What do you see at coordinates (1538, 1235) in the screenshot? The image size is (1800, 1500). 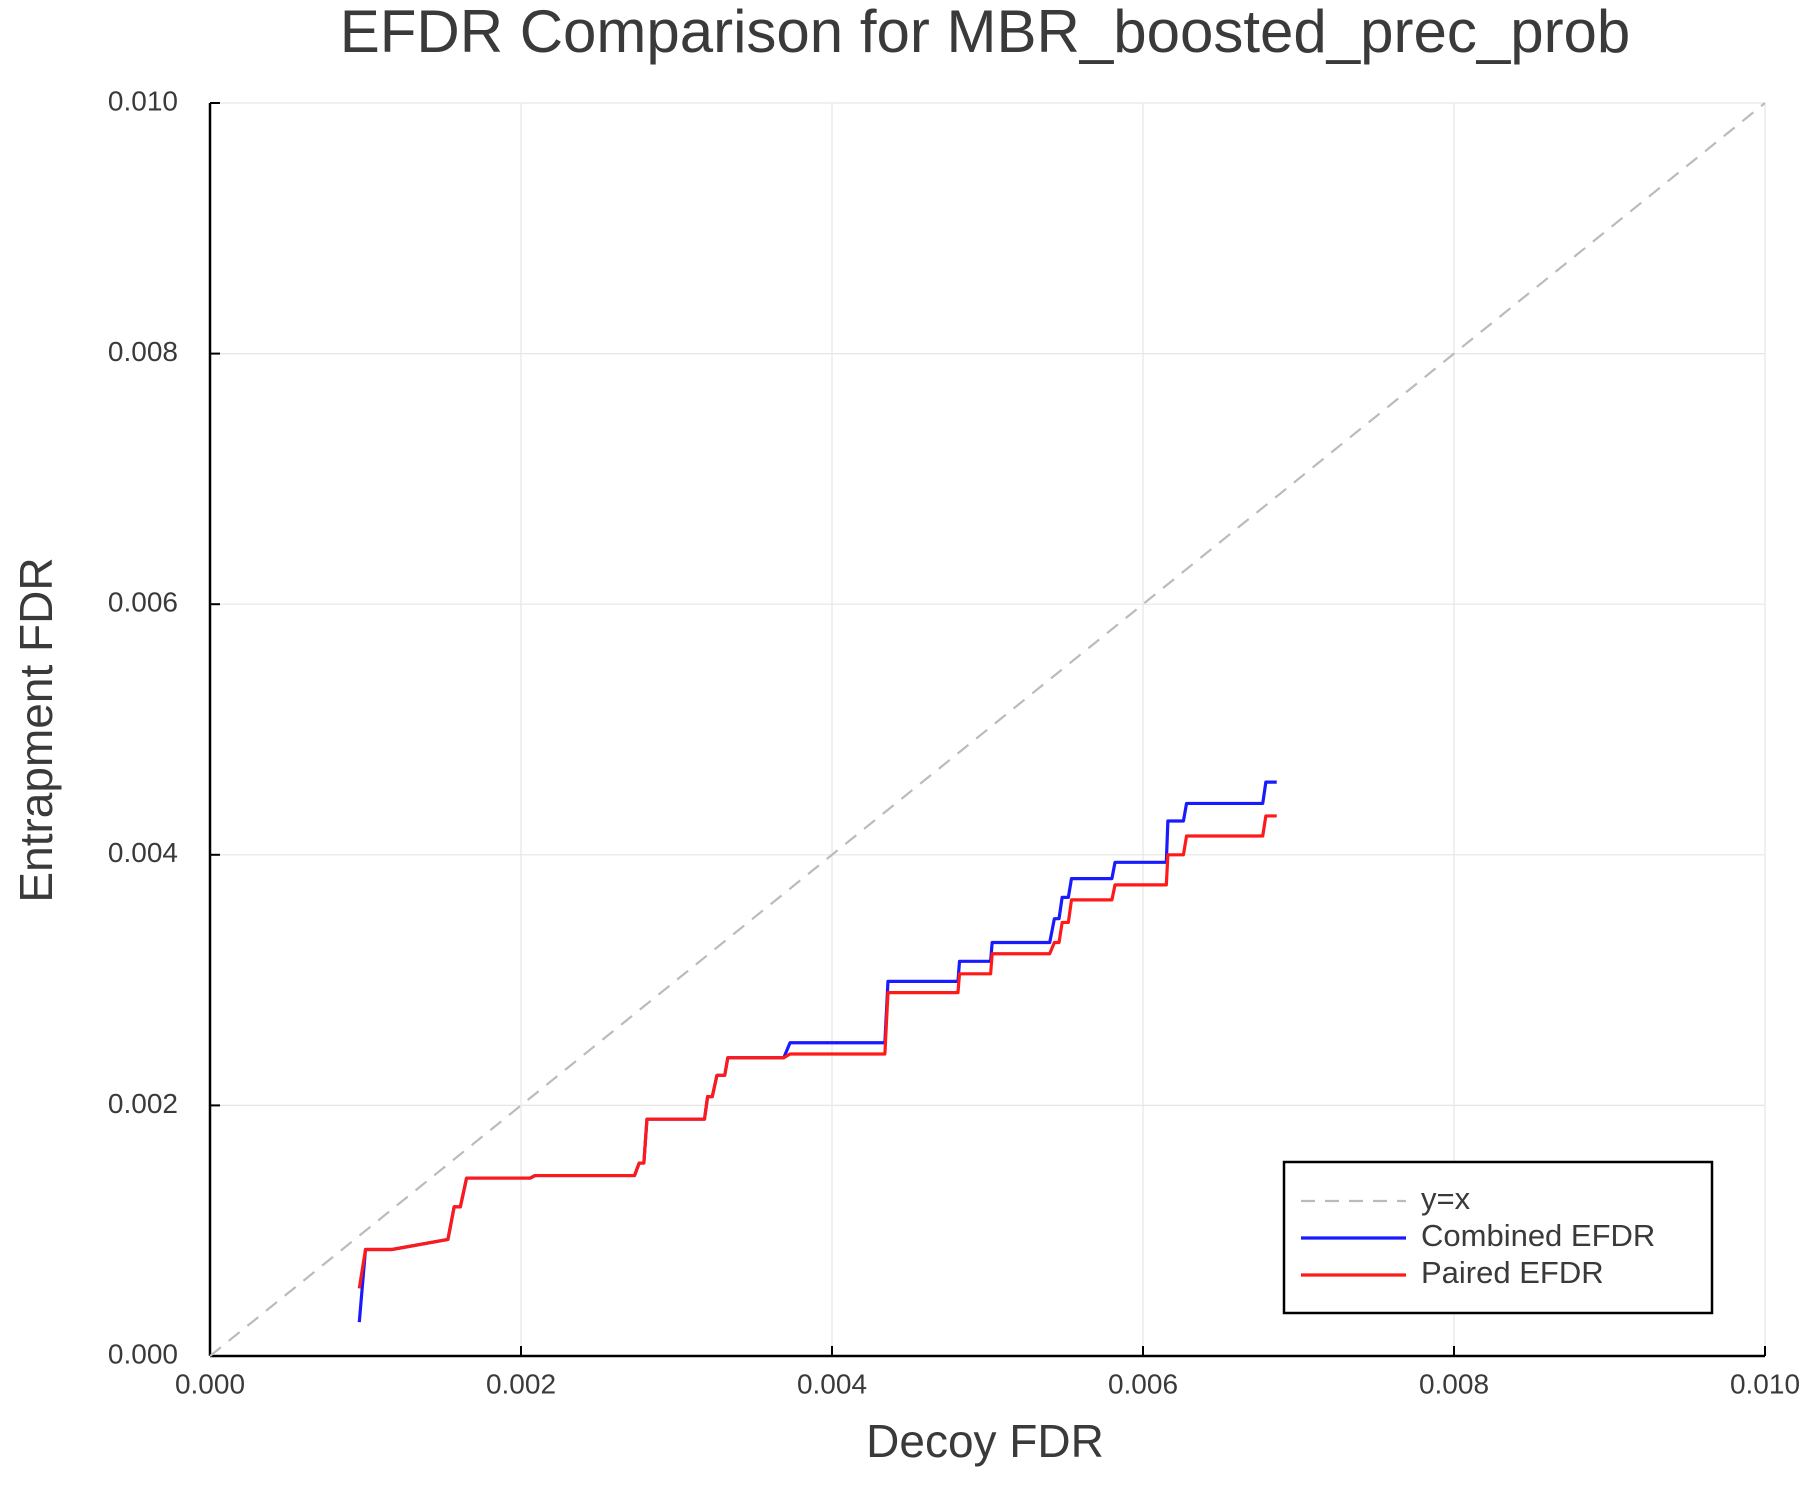 I see `legend-label: Combined EFDR` at bounding box center [1538, 1235].